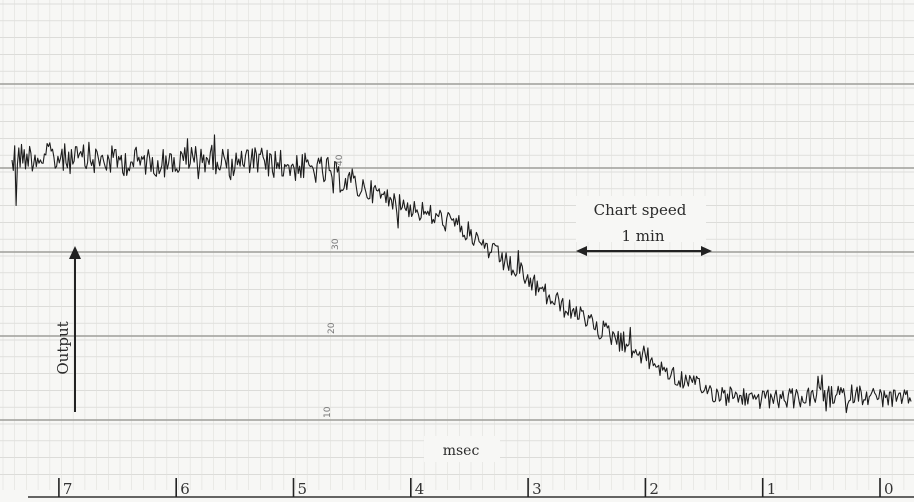 The image size is (914, 502). I want to click on chart-speed-arrow-right-head, so click(706, 251).